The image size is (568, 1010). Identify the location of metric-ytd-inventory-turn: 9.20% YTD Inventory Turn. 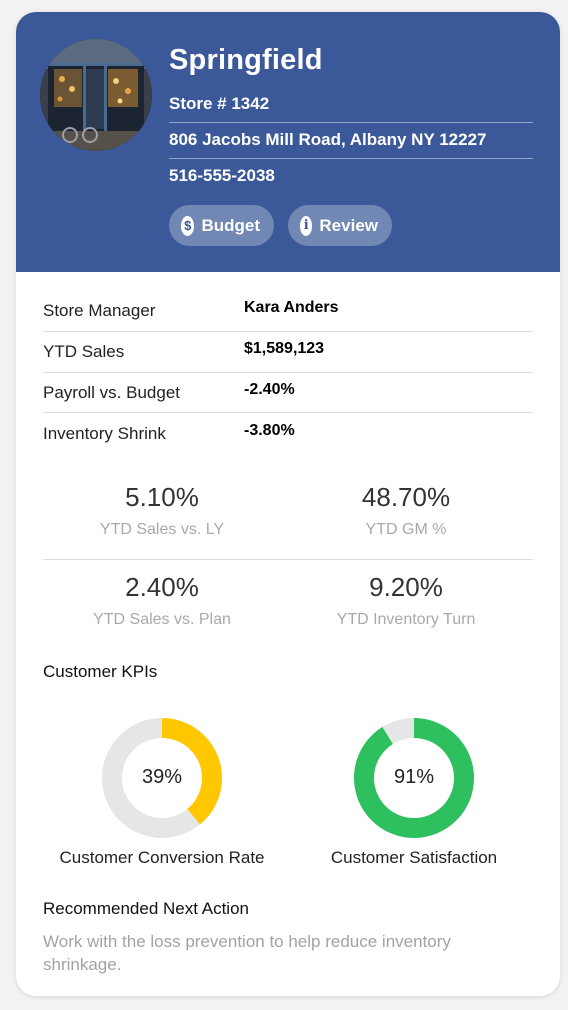
(406, 600).